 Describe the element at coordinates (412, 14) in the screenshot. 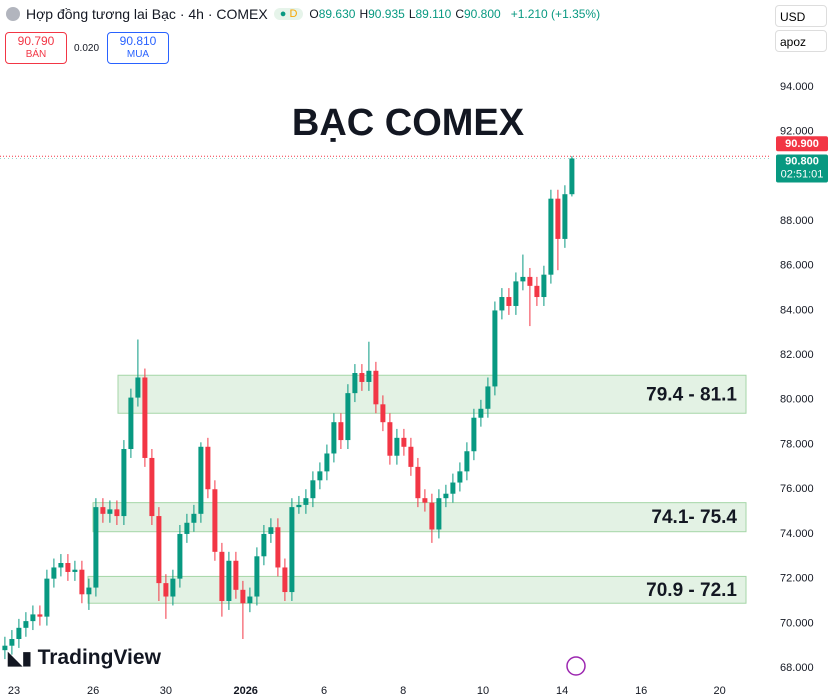

I see `ohlc-key: L` at that location.